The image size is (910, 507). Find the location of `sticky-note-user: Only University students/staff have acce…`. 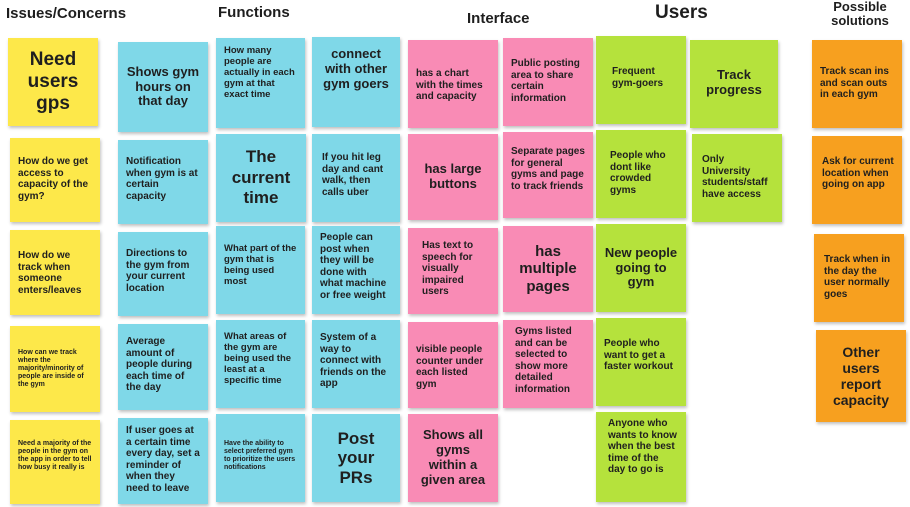

sticky-note-user: Only University students/staff have acce… is located at coordinates (737, 178).